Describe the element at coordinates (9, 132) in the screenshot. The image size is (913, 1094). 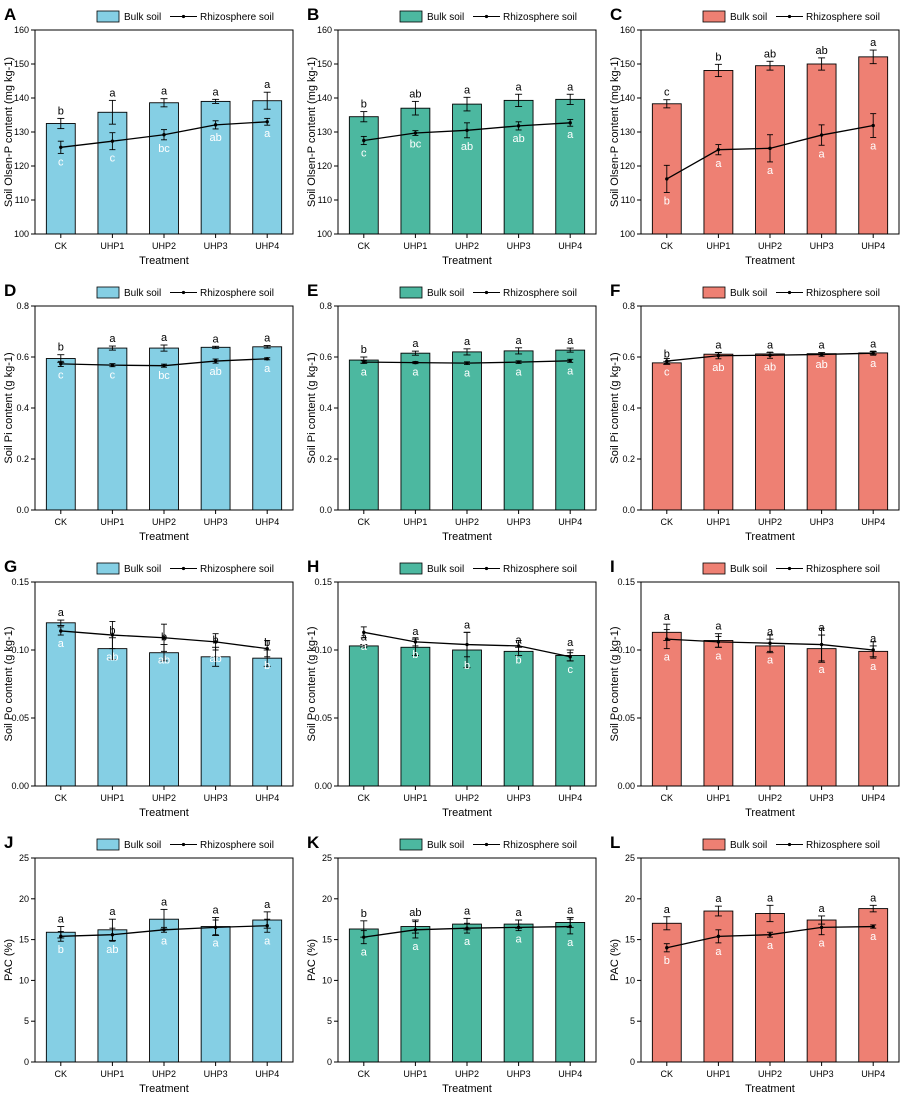
I see `y-axis-label: Soil Olsen-P content (mg kg-1)` at that location.